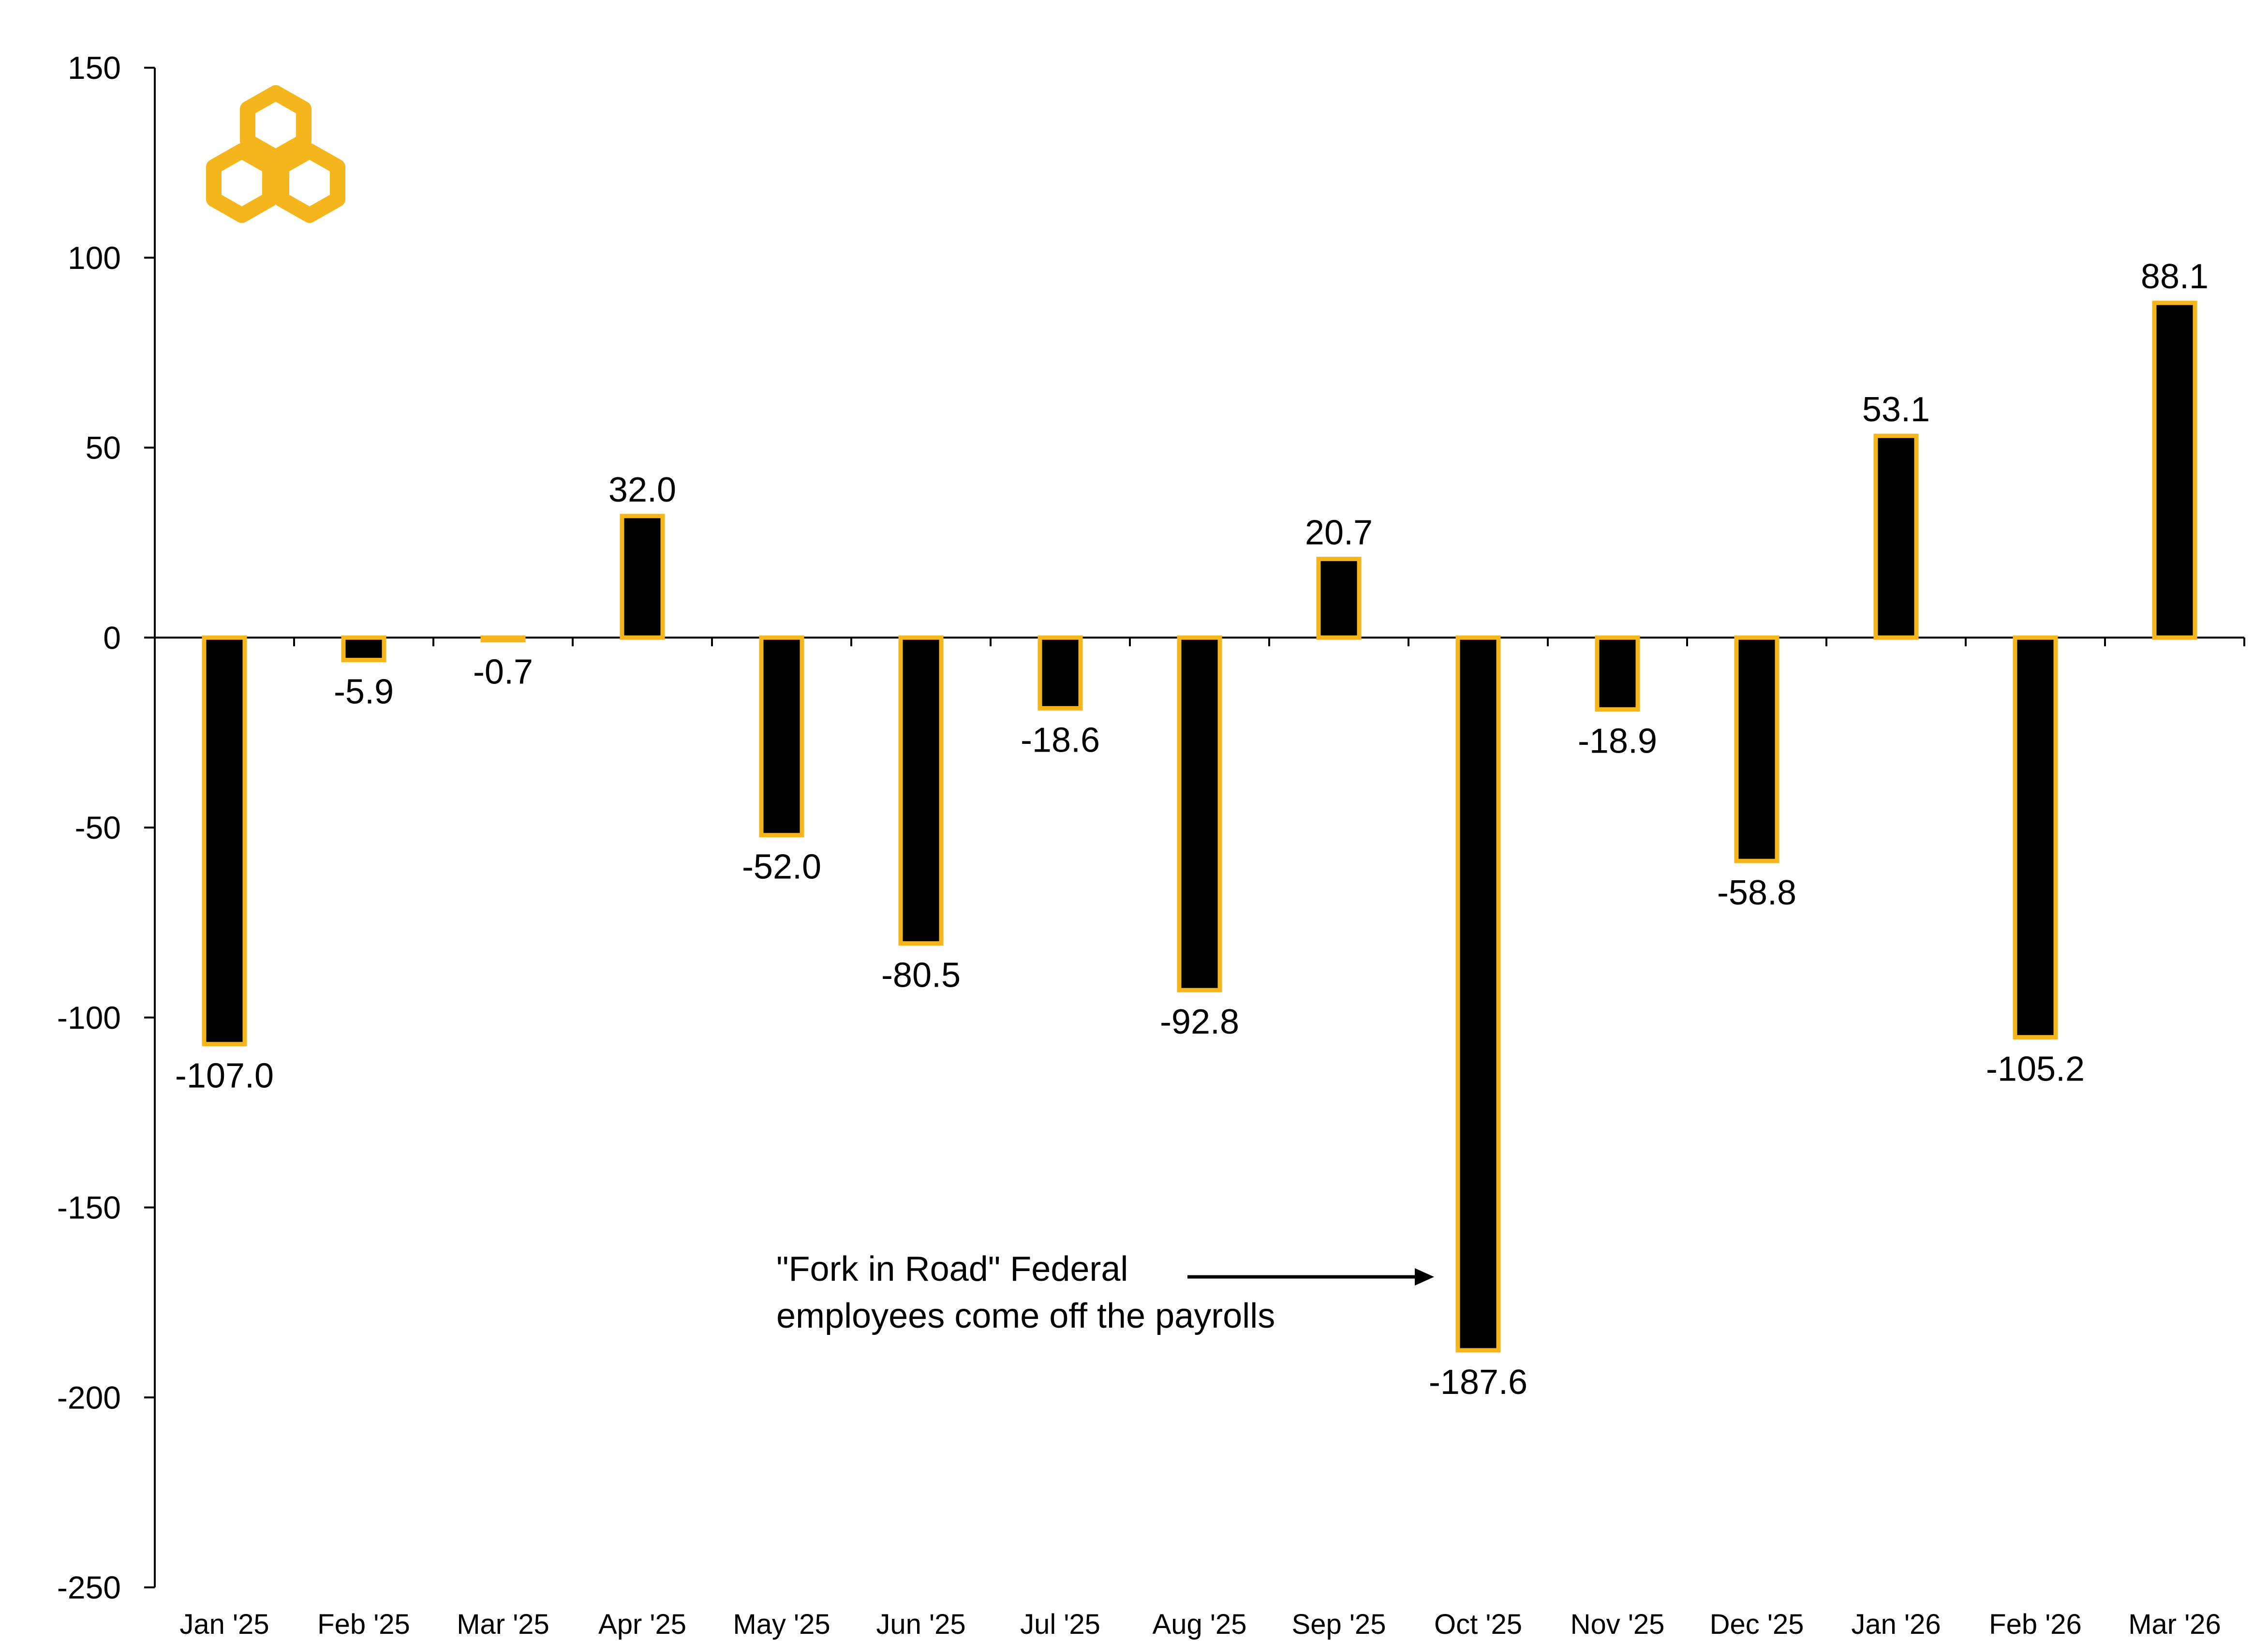  I want to click on y-tick-label: -100, so click(89, 1018).